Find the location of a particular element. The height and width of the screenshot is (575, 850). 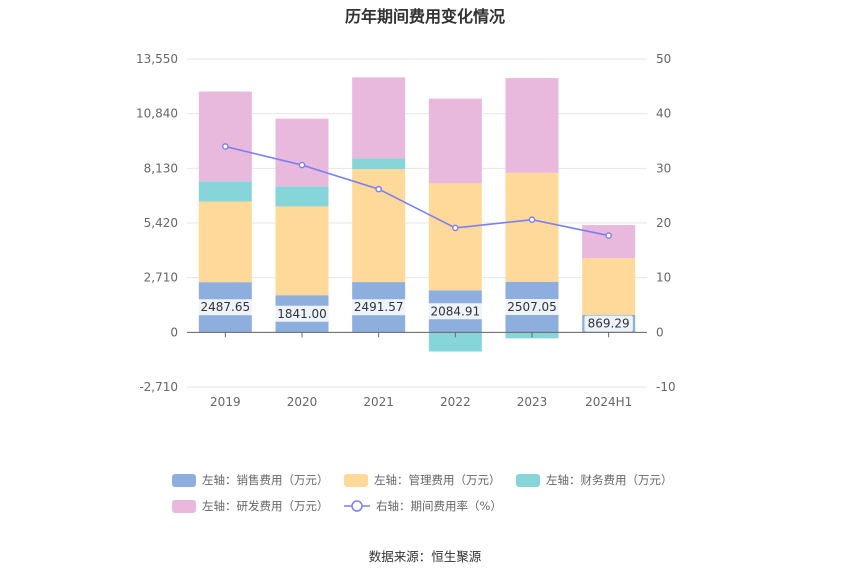

source-note: 数据来源：恒生聚源 is located at coordinates (425, 556).